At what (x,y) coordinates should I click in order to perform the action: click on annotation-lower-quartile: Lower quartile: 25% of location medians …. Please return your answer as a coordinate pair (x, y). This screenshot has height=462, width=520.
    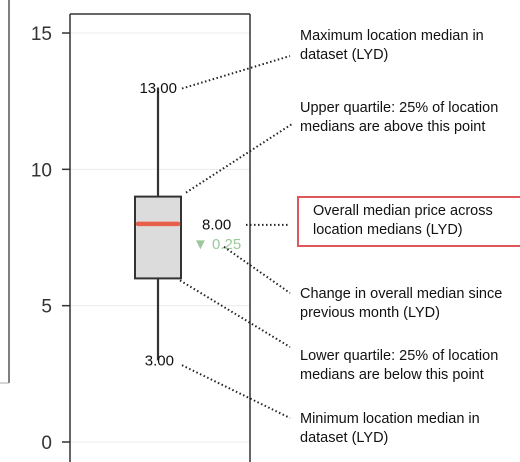
    Looking at the image, I should click on (399, 366).